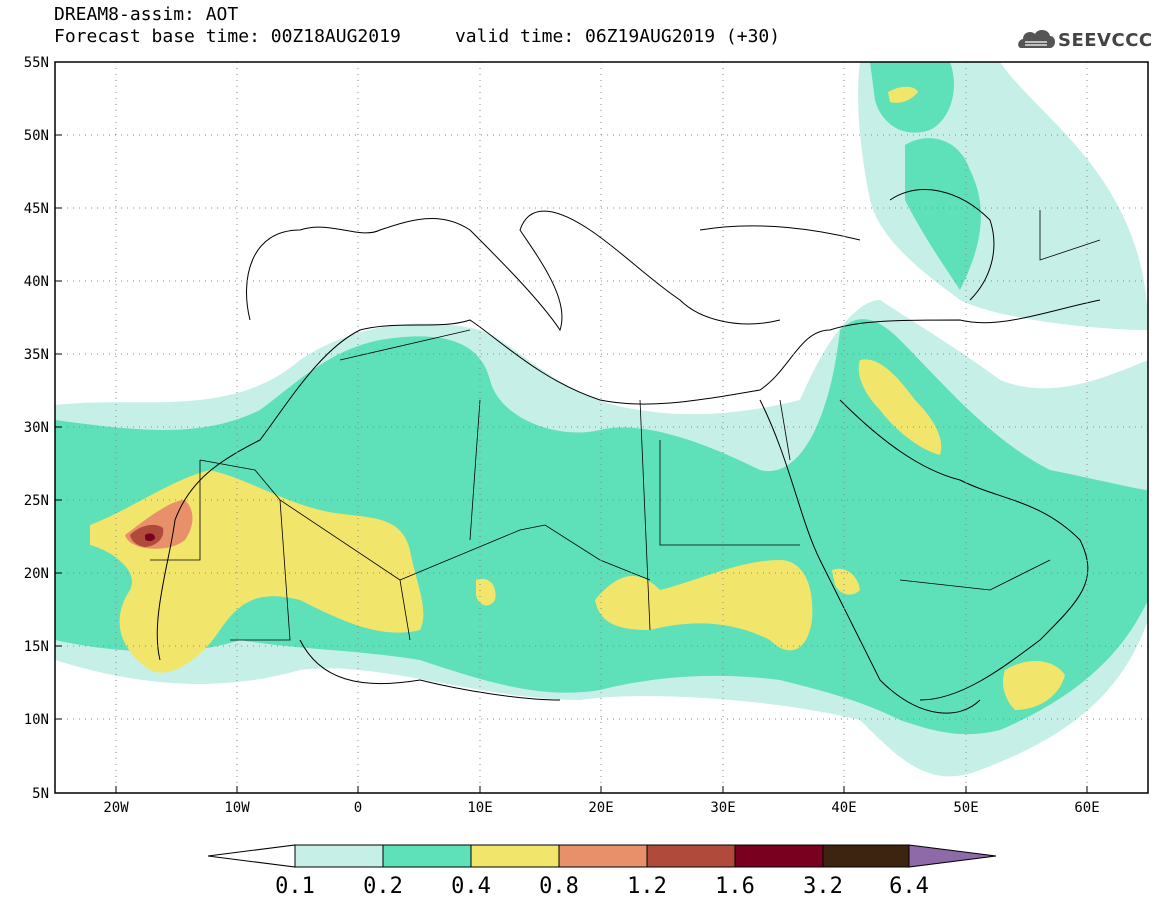  What do you see at coordinates (36, 355) in the screenshot?
I see `lat-label: 35N` at bounding box center [36, 355].